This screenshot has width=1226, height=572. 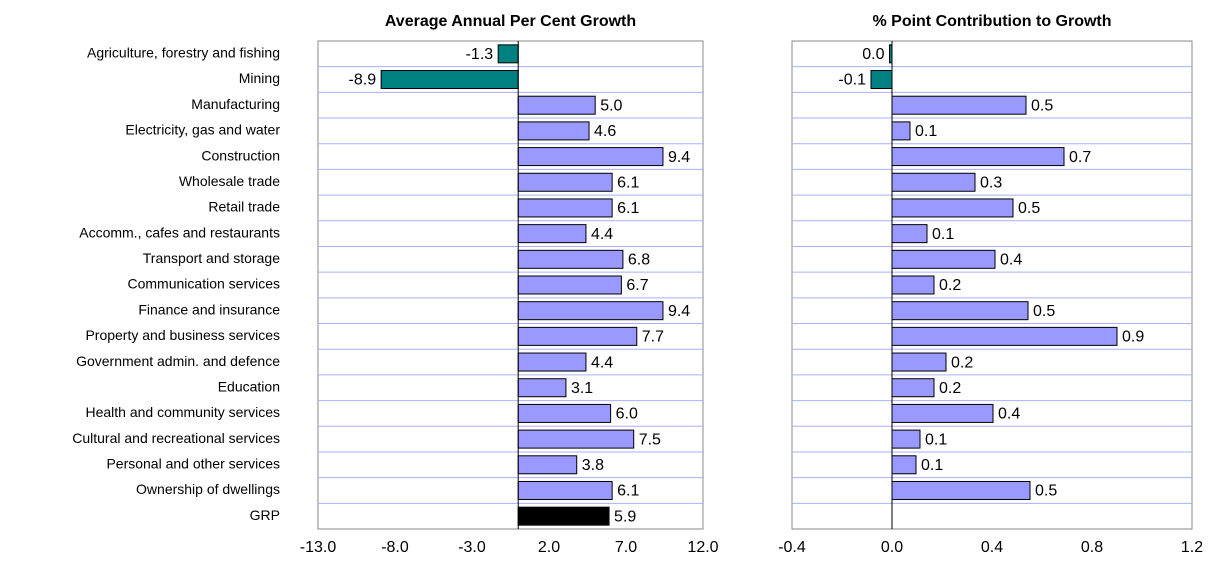 I want to click on chart-title: % Point Contribution to Growth, so click(x=991, y=21).